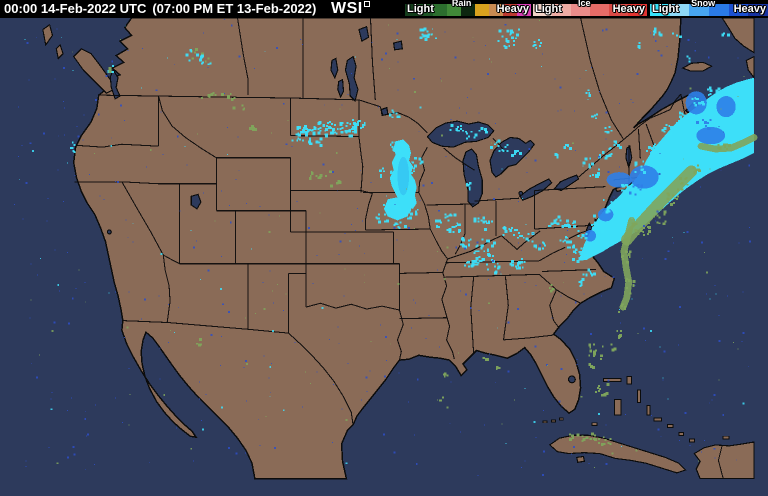  I want to click on lake-michigan, so click(472, 178).